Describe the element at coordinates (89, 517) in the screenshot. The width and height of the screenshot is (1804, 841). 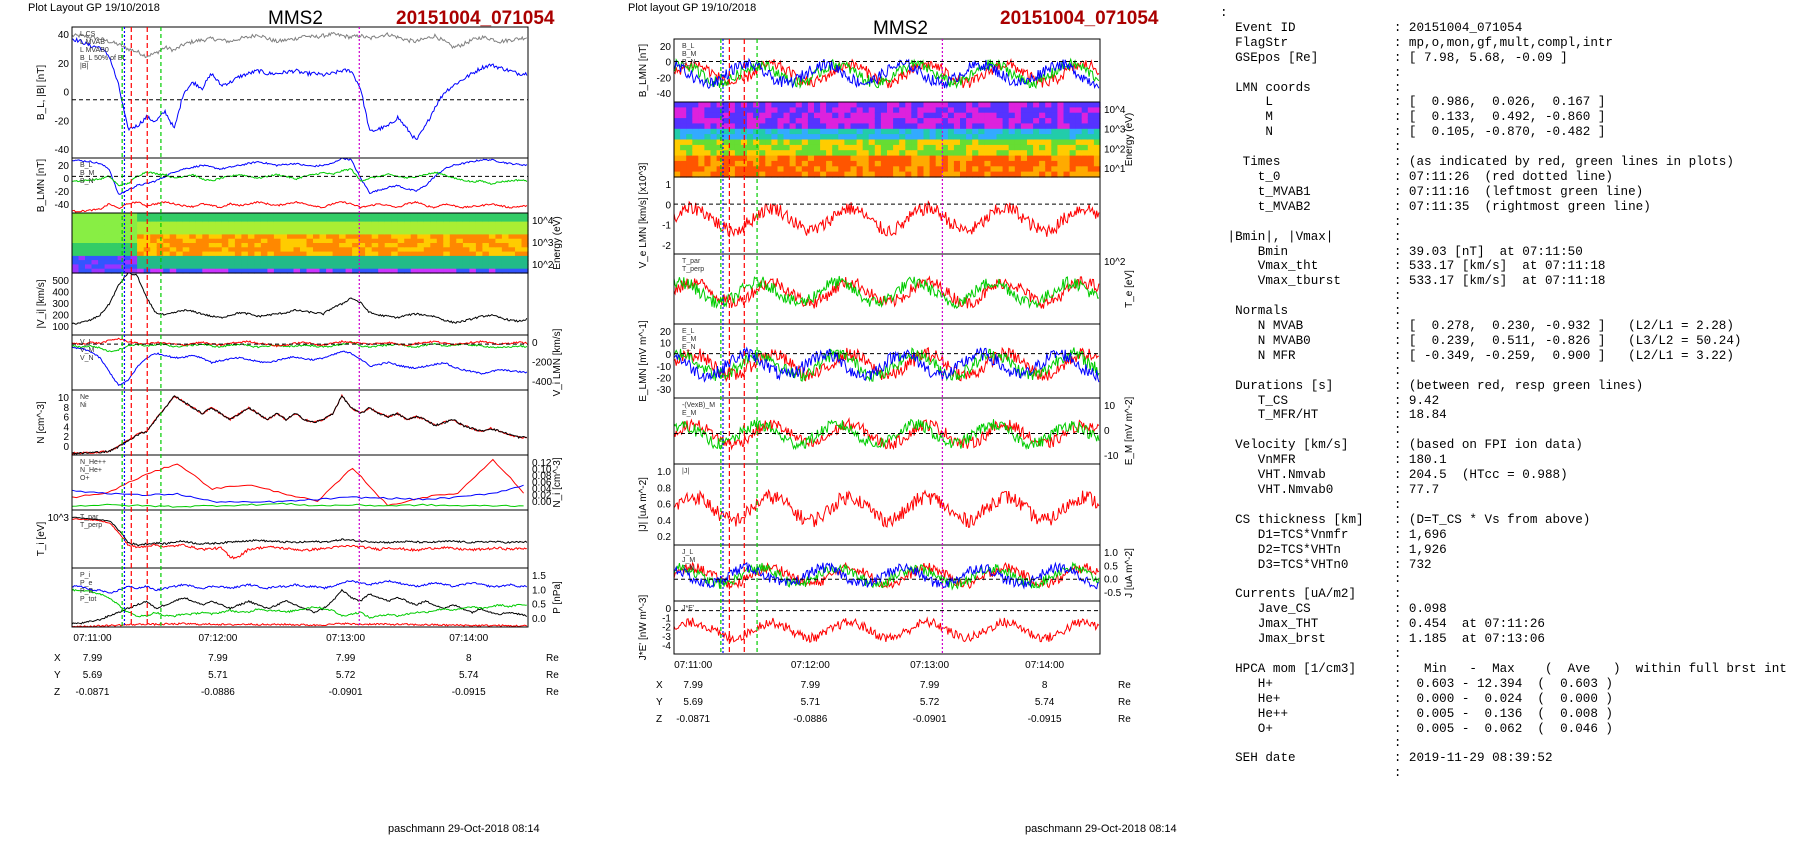
I see `legend-entry: T_par` at that location.